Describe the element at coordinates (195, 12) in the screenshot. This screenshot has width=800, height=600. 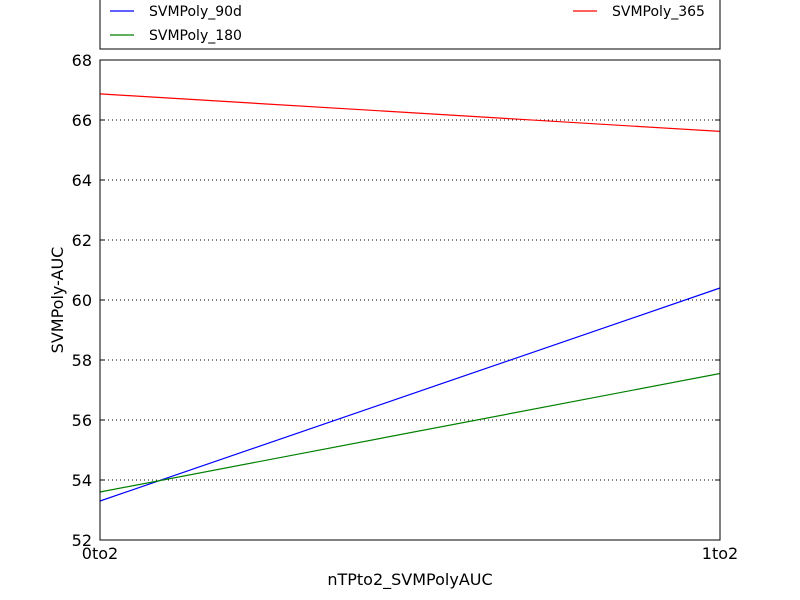
I see `legend-label: SVMPoly_90d` at that location.